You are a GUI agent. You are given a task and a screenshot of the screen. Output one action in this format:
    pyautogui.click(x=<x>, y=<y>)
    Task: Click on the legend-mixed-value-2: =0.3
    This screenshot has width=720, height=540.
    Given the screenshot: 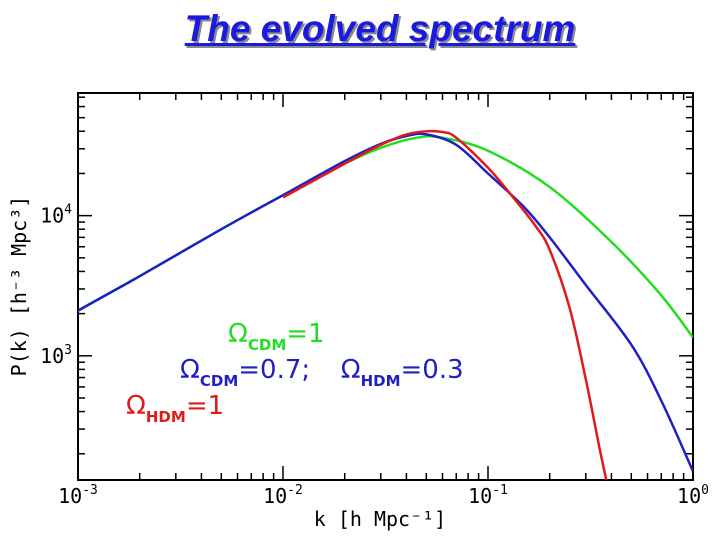 What is the action you would take?
    pyautogui.click(x=432, y=370)
    